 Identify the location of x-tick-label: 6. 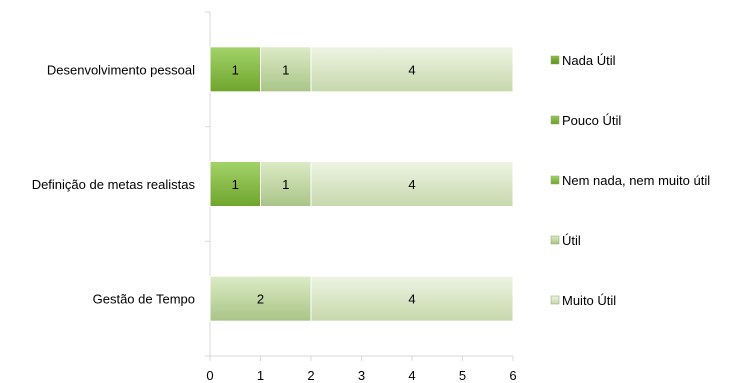
(512, 375).